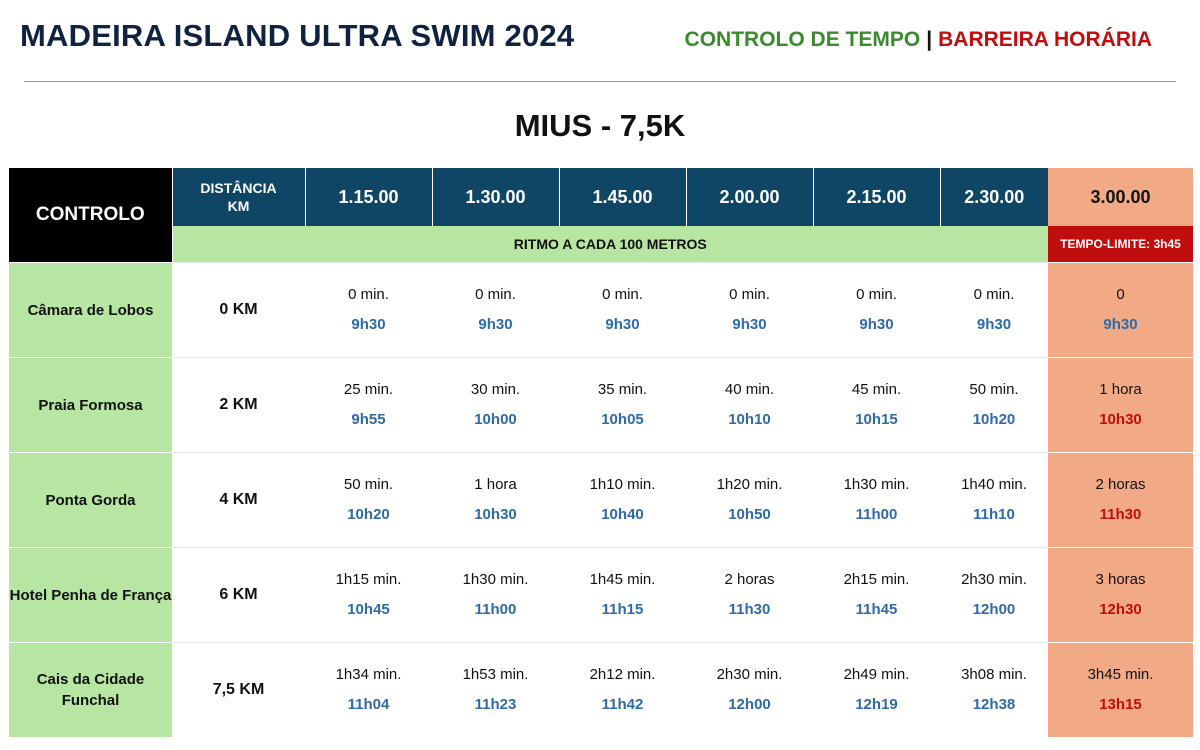  Describe the element at coordinates (368, 689) in the screenshot. I see `pace-cell: 1h34 min. 11h04` at that location.